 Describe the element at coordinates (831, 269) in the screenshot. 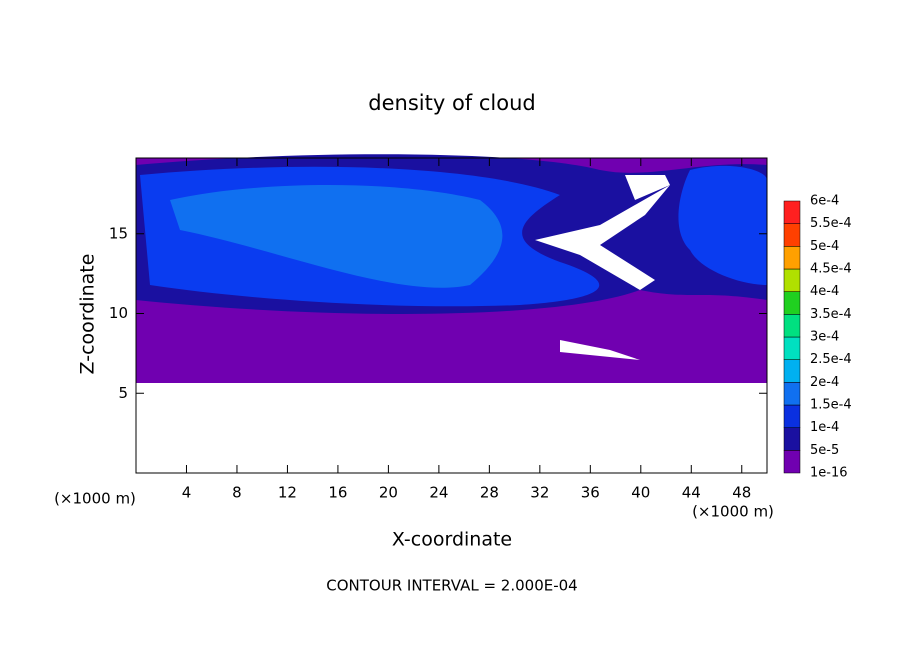

I see `colorbar-label: 4.5e-4` at that location.